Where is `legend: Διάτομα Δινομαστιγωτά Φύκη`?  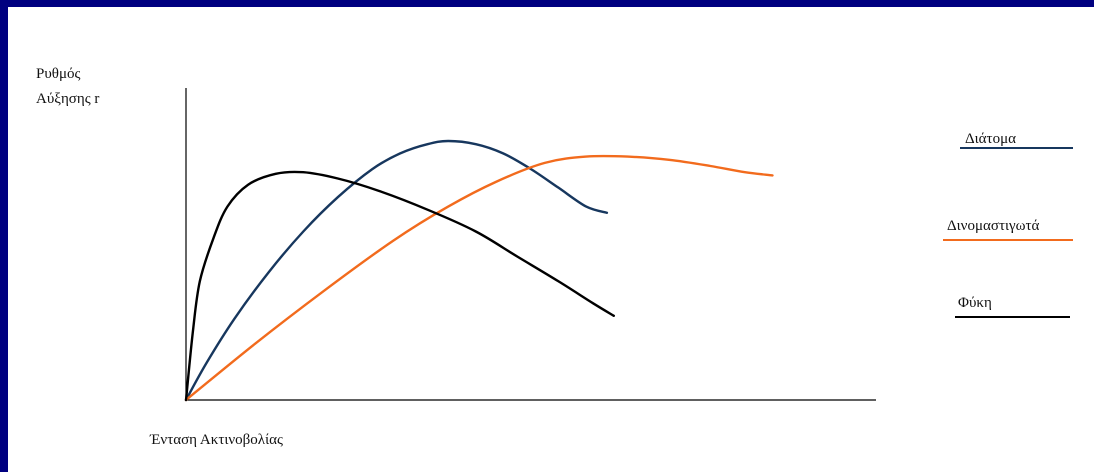
legend: Διάτομα Δινομαστιγωτά Φύκη is located at coordinates (1008, 224).